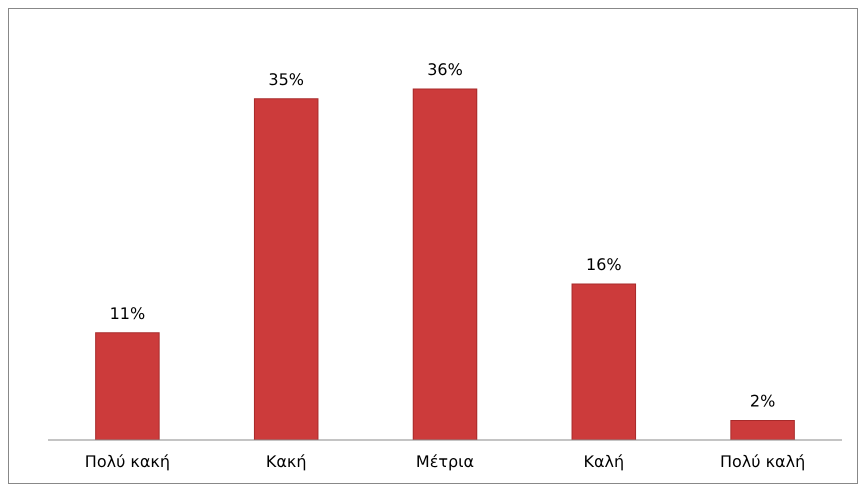  What do you see at coordinates (763, 461) in the screenshot?
I see `x-tick-label: Πολύ καλή` at bounding box center [763, 461].